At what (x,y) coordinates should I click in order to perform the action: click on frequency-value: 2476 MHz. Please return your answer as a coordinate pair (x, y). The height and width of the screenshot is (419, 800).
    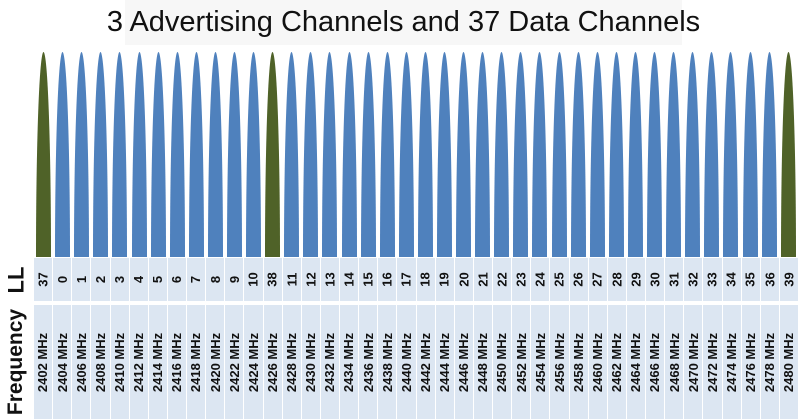
    Looking at the image, I should click on (751, 362).